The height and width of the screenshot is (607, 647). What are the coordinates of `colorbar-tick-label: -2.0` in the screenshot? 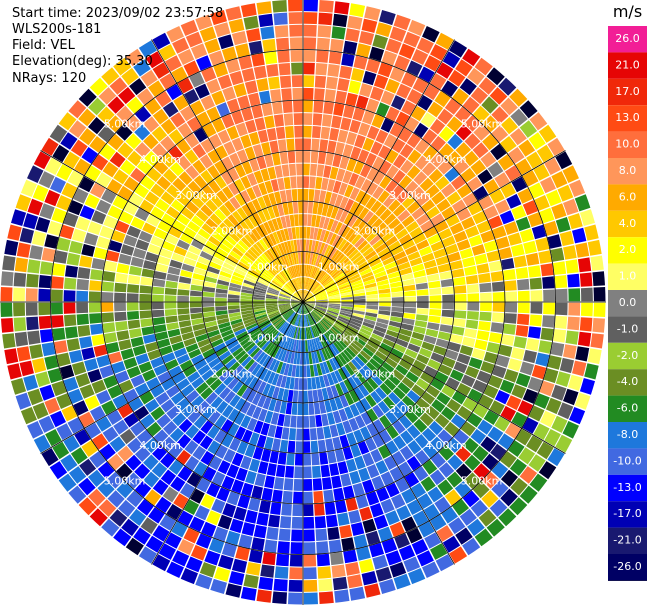 It's located at (627, 355).